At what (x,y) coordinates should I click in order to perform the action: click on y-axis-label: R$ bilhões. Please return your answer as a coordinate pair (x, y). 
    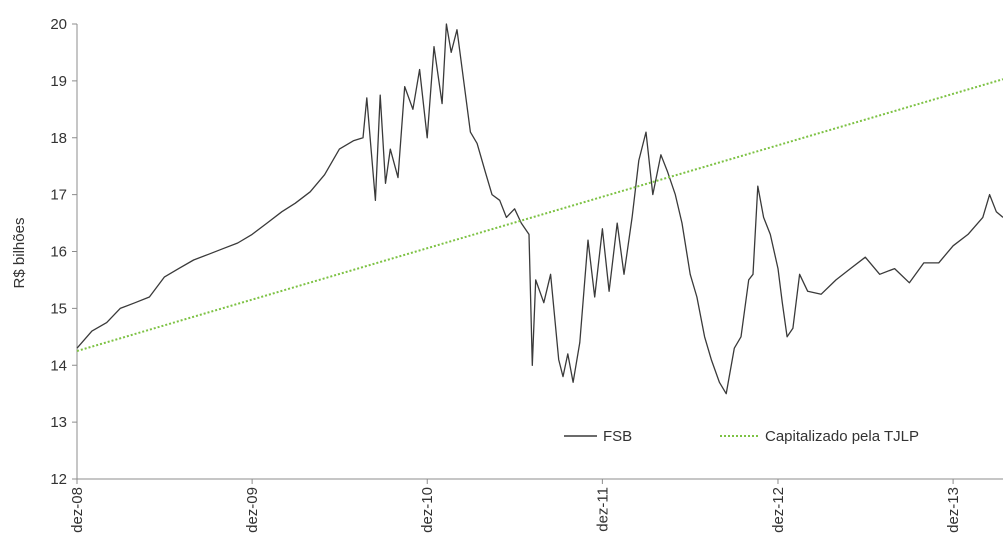
    Looking at the image, I should click on (19, 253).